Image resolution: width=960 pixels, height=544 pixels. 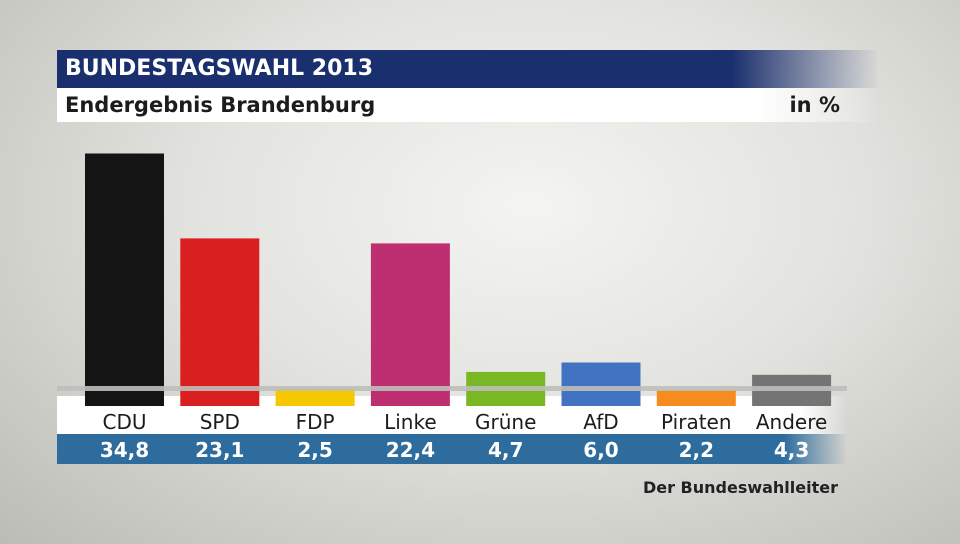 What do you see at coordinates (314, 450) in the screenshot?
I see `value-label: 2,5` at bounding box center [314, 450].